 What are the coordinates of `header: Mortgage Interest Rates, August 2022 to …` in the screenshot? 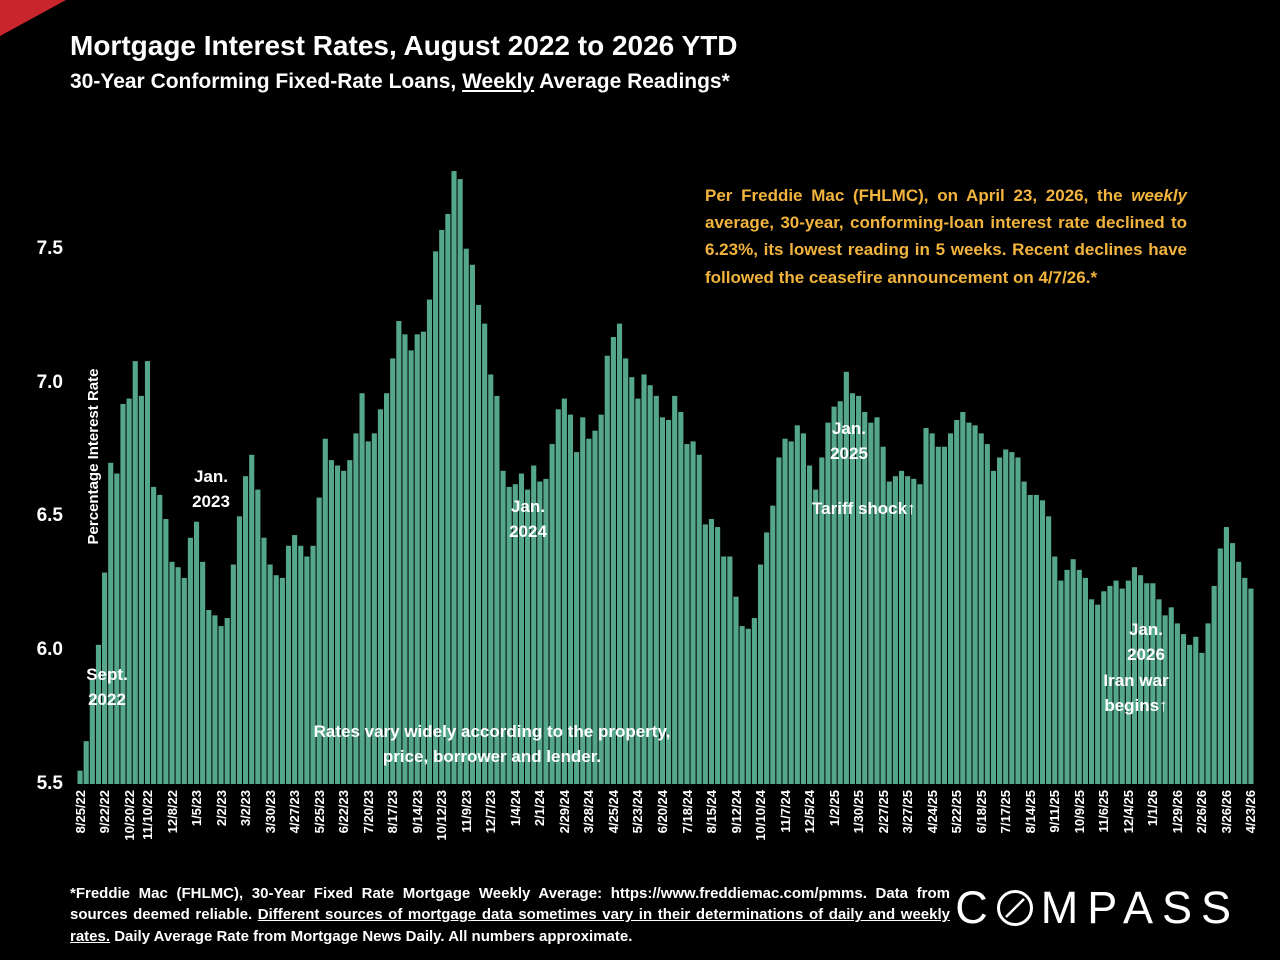 It's located at (404, 62).